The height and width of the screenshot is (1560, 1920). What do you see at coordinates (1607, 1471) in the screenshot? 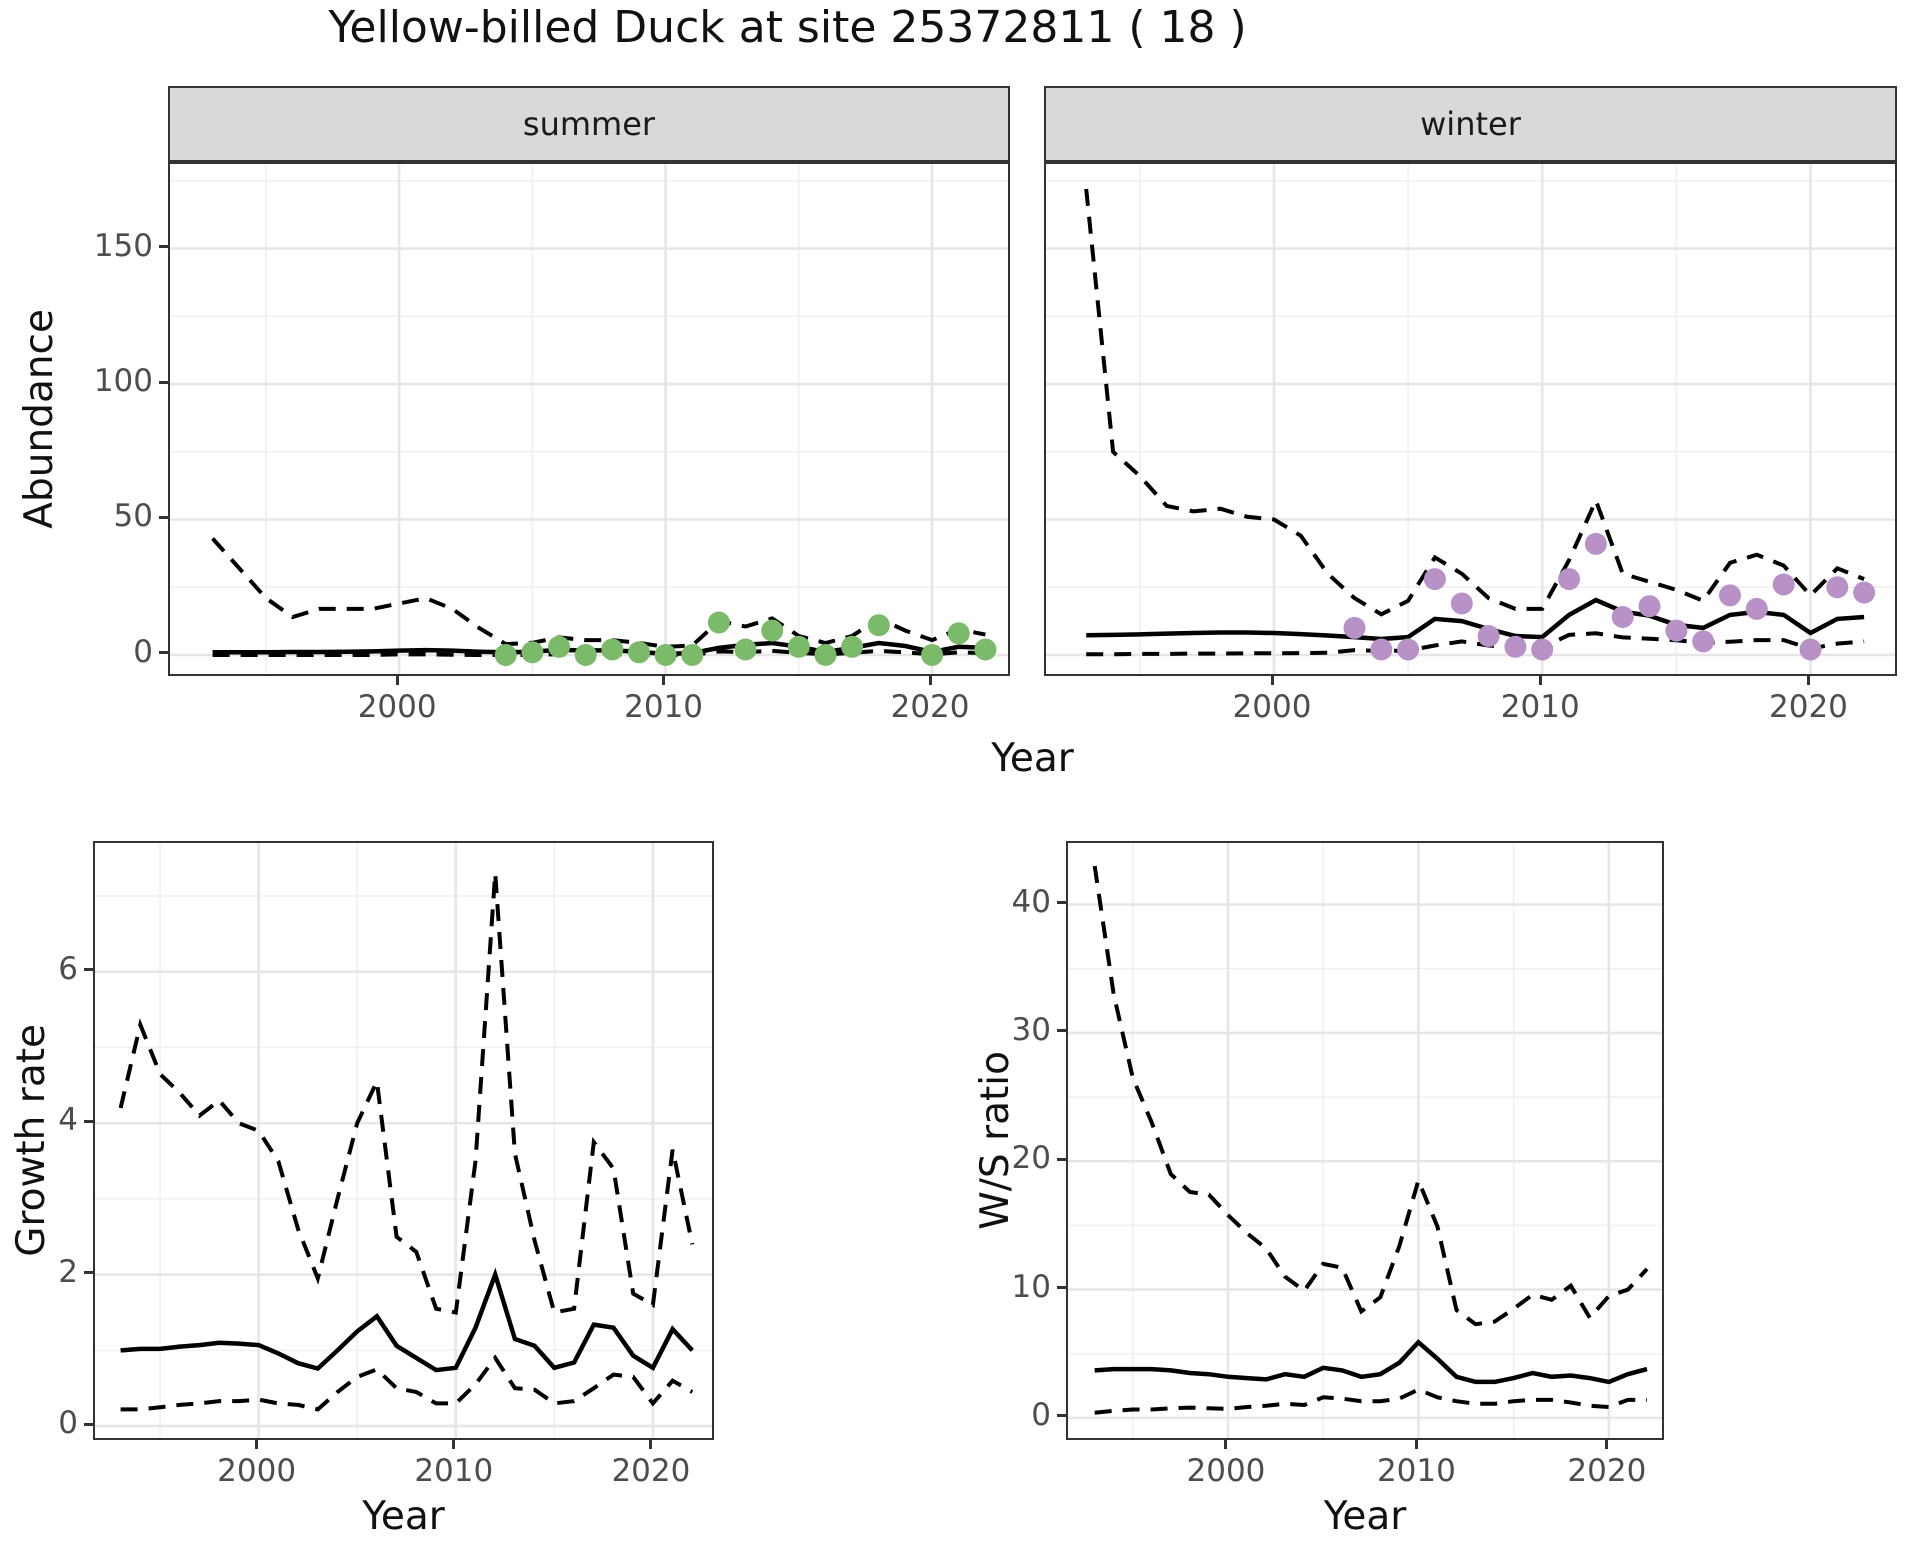
I see `x-tick-label-ws-ratio: 2020` at bounding box center [1607, 1471].